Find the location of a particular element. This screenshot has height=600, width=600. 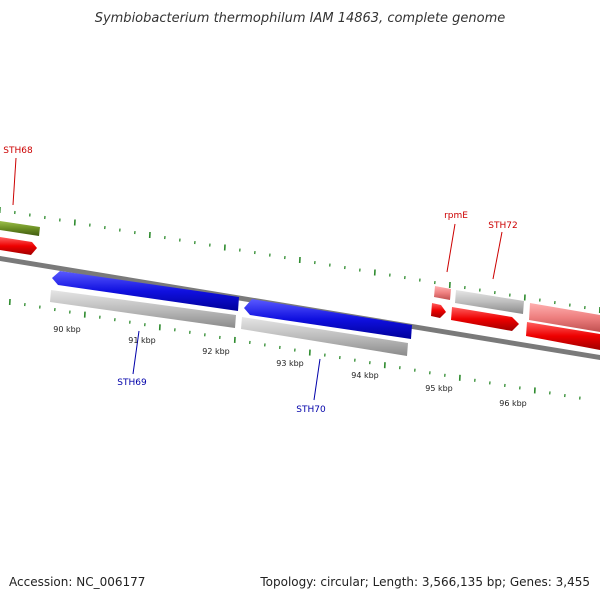

leader-sth69 is located at coordinates (136, 352).